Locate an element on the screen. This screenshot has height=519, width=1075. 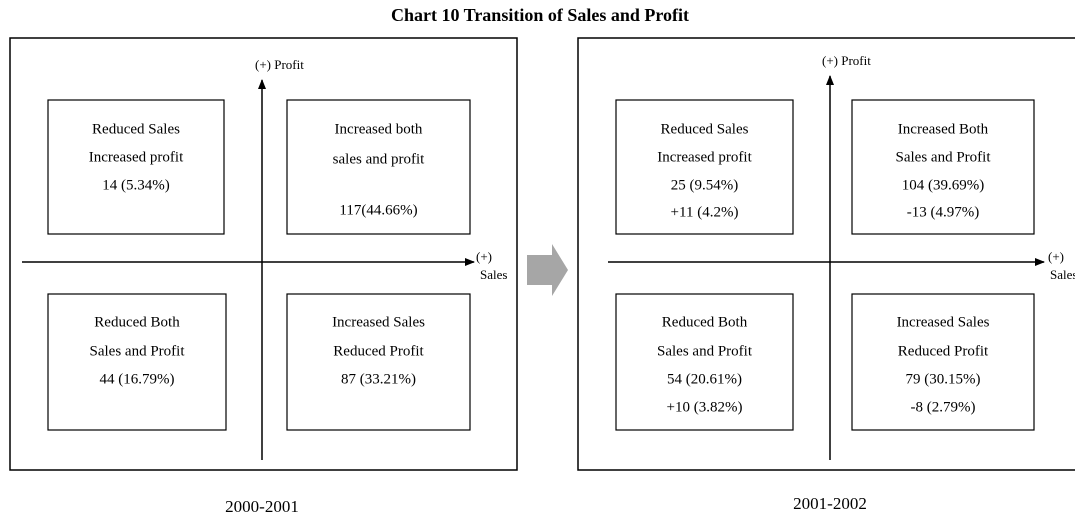
quadrant-text: Increased Both is located at coordinates (943, 129).